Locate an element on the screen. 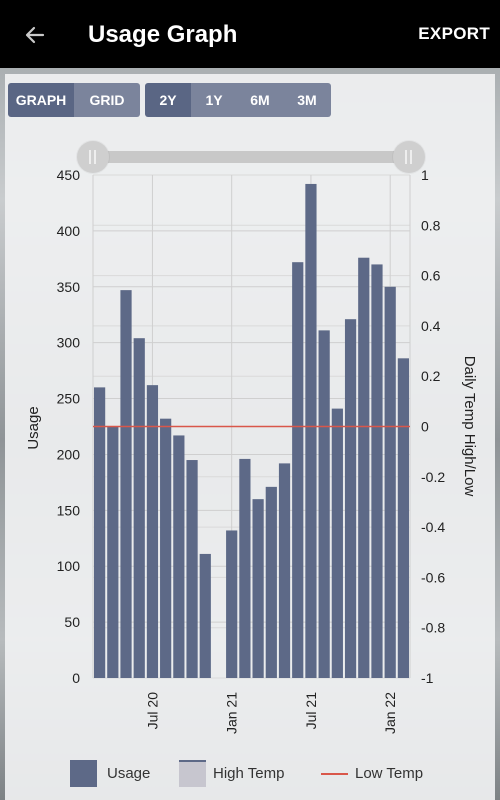 Image resolution: width=500 pixels, height=800 pixels. y2-axis-ticks: -1 -0.8 -0.6 -0.4 -0.2 0 0.2 0.4 0.6 0.8 1 is located at coordinates (433, 426).